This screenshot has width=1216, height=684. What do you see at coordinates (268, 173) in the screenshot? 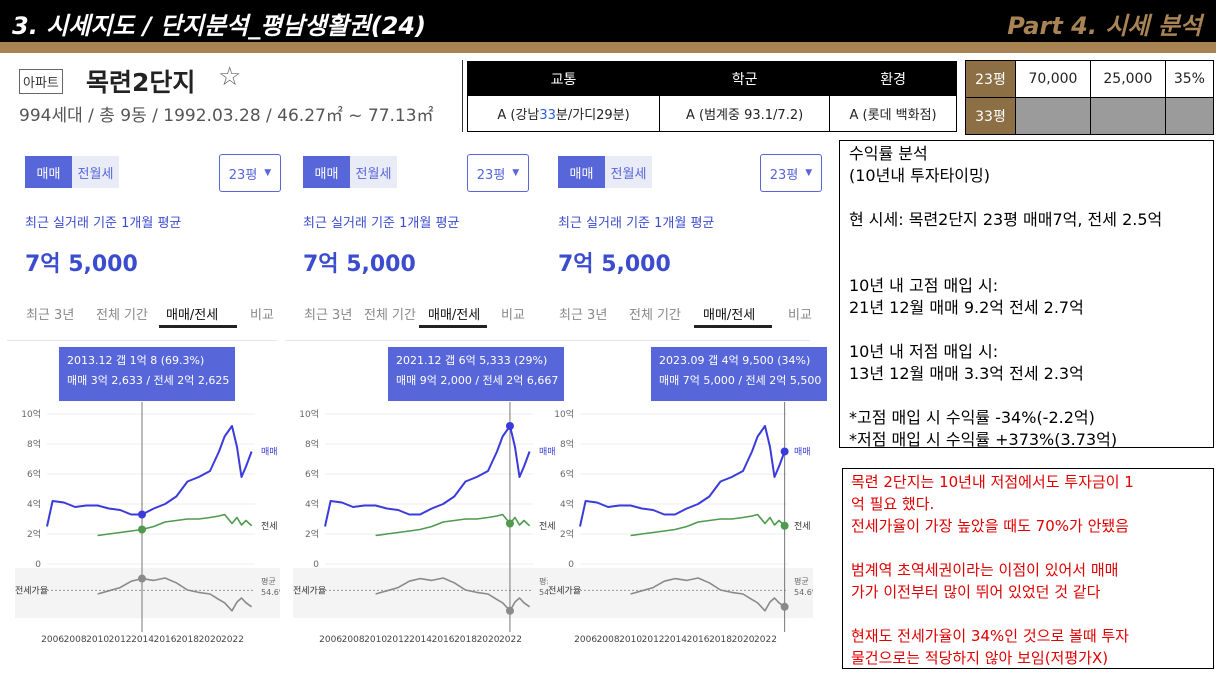
I see `chevron-down-icon: ▼` at bounding box center [268, 173].